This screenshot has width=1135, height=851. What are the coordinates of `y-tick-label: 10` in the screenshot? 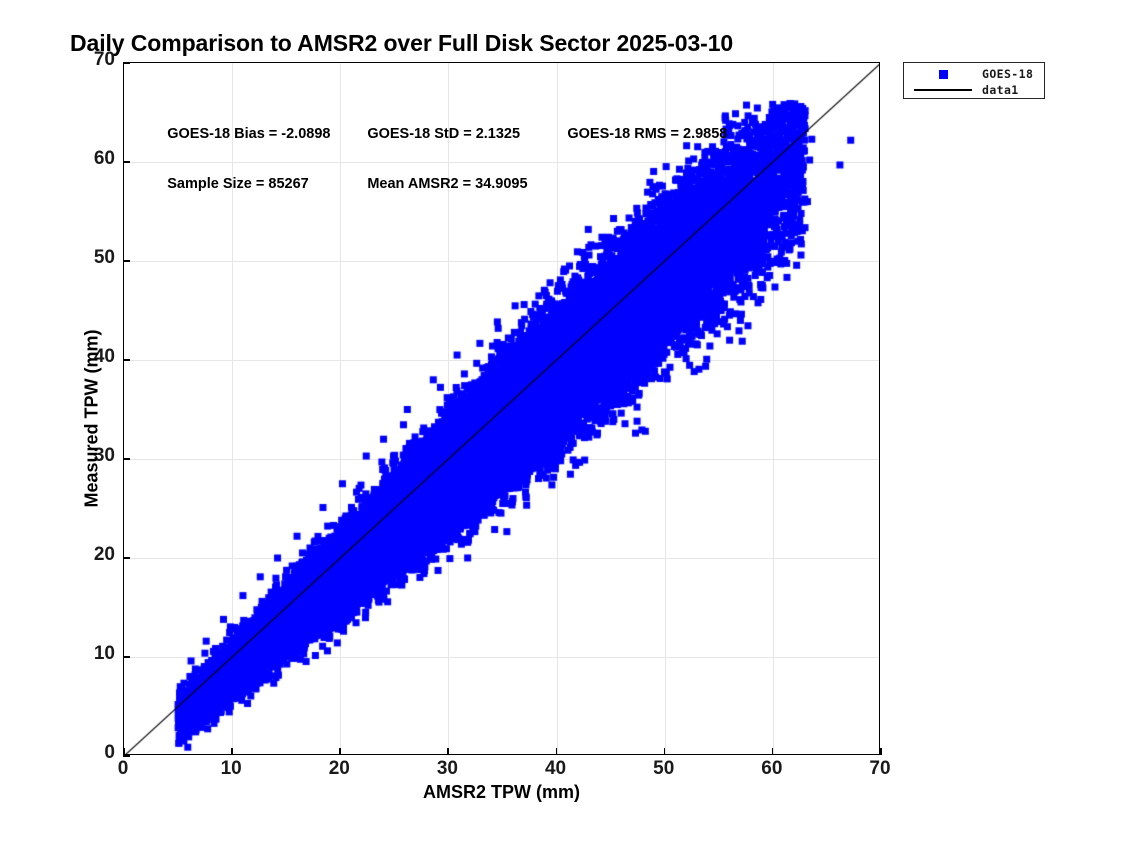 It's located at (104, 653).